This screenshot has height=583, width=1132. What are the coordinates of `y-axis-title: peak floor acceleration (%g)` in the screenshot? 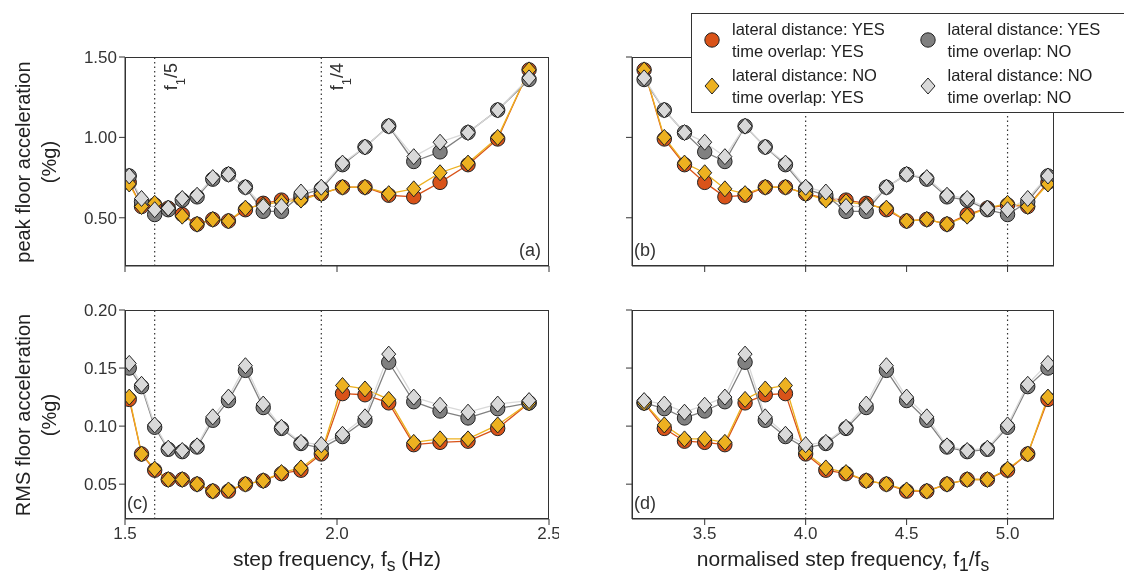 It's located at (35, 162).